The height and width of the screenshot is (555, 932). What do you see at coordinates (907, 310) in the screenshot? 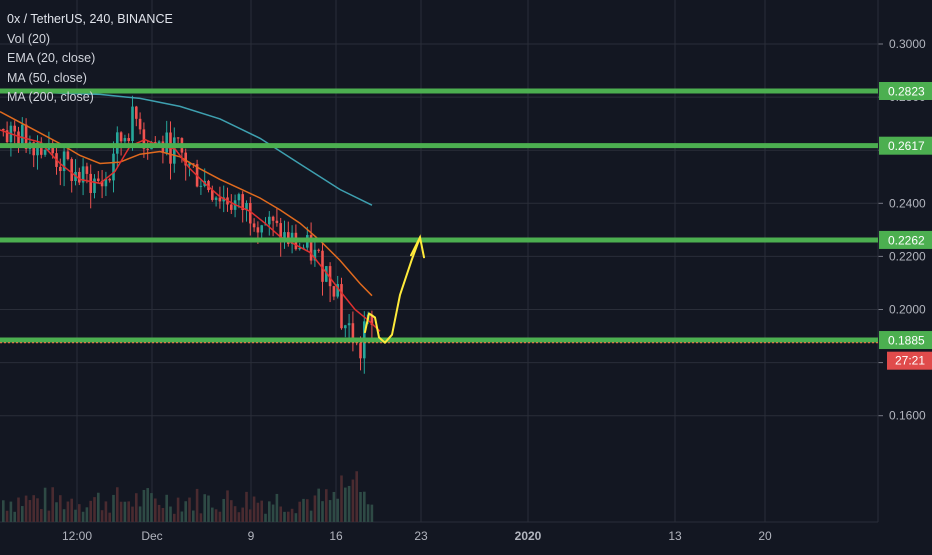
I see `y-axis-tick-label: 0.2000` at bounding box center [907, 310].